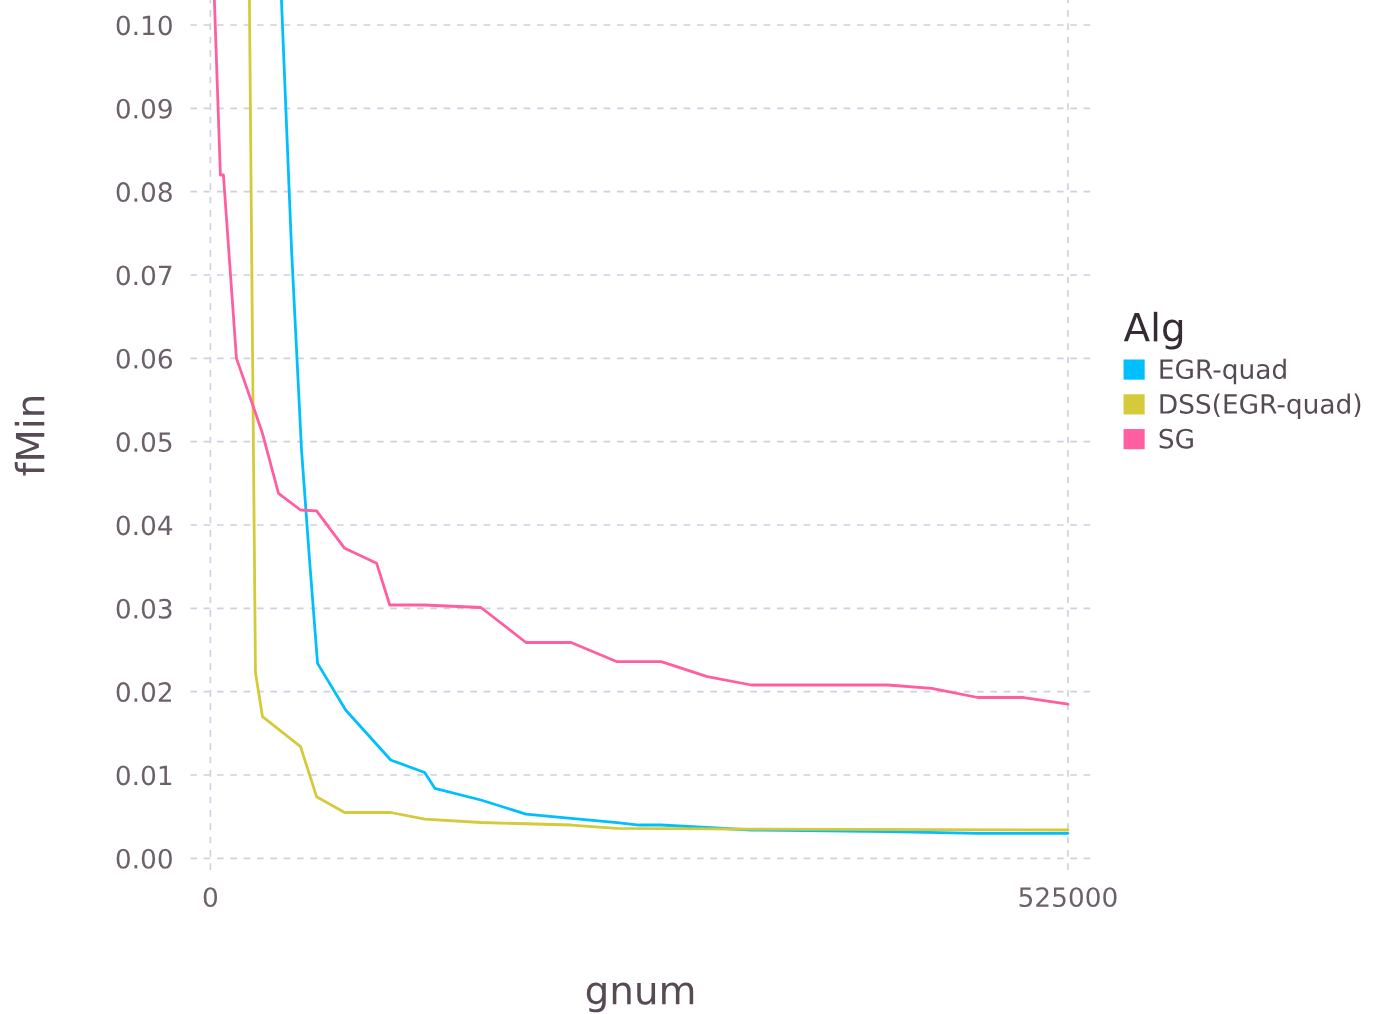 The width and height of the screenshot is (1379, 1014). I want to click on legend-title: Alg, so click(1153, 330).